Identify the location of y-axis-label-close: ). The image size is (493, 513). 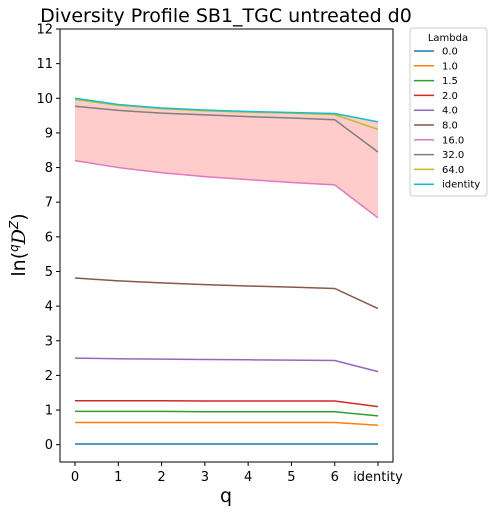
(19, 216).